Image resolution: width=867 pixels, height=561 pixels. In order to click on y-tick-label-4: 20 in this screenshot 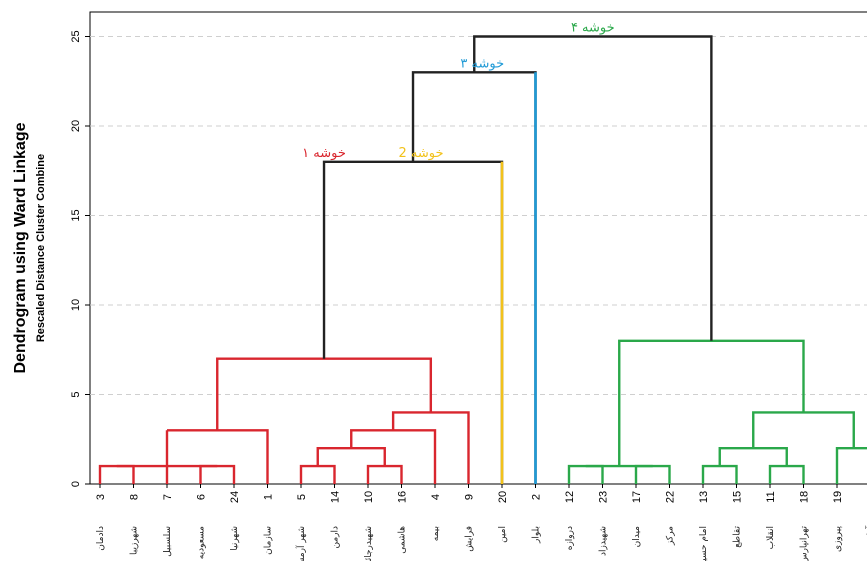, I will do `click(76, 126)`.